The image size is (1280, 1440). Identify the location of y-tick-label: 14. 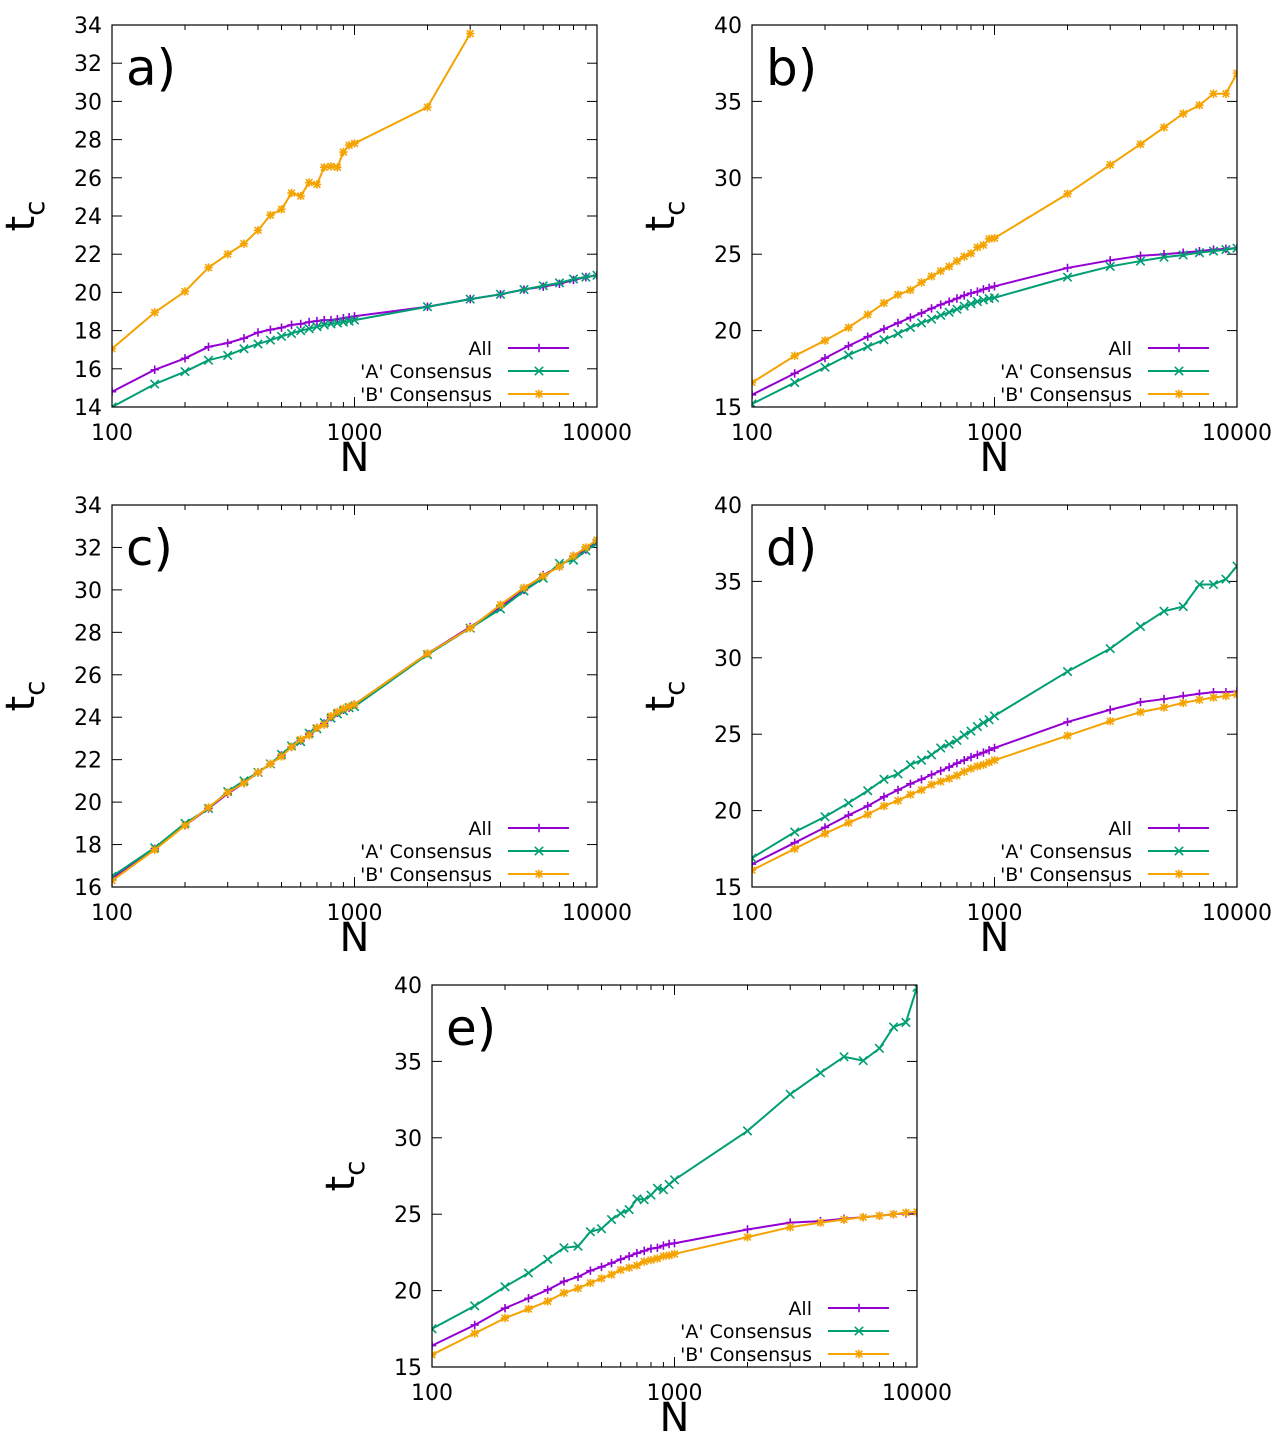
(88, 408).